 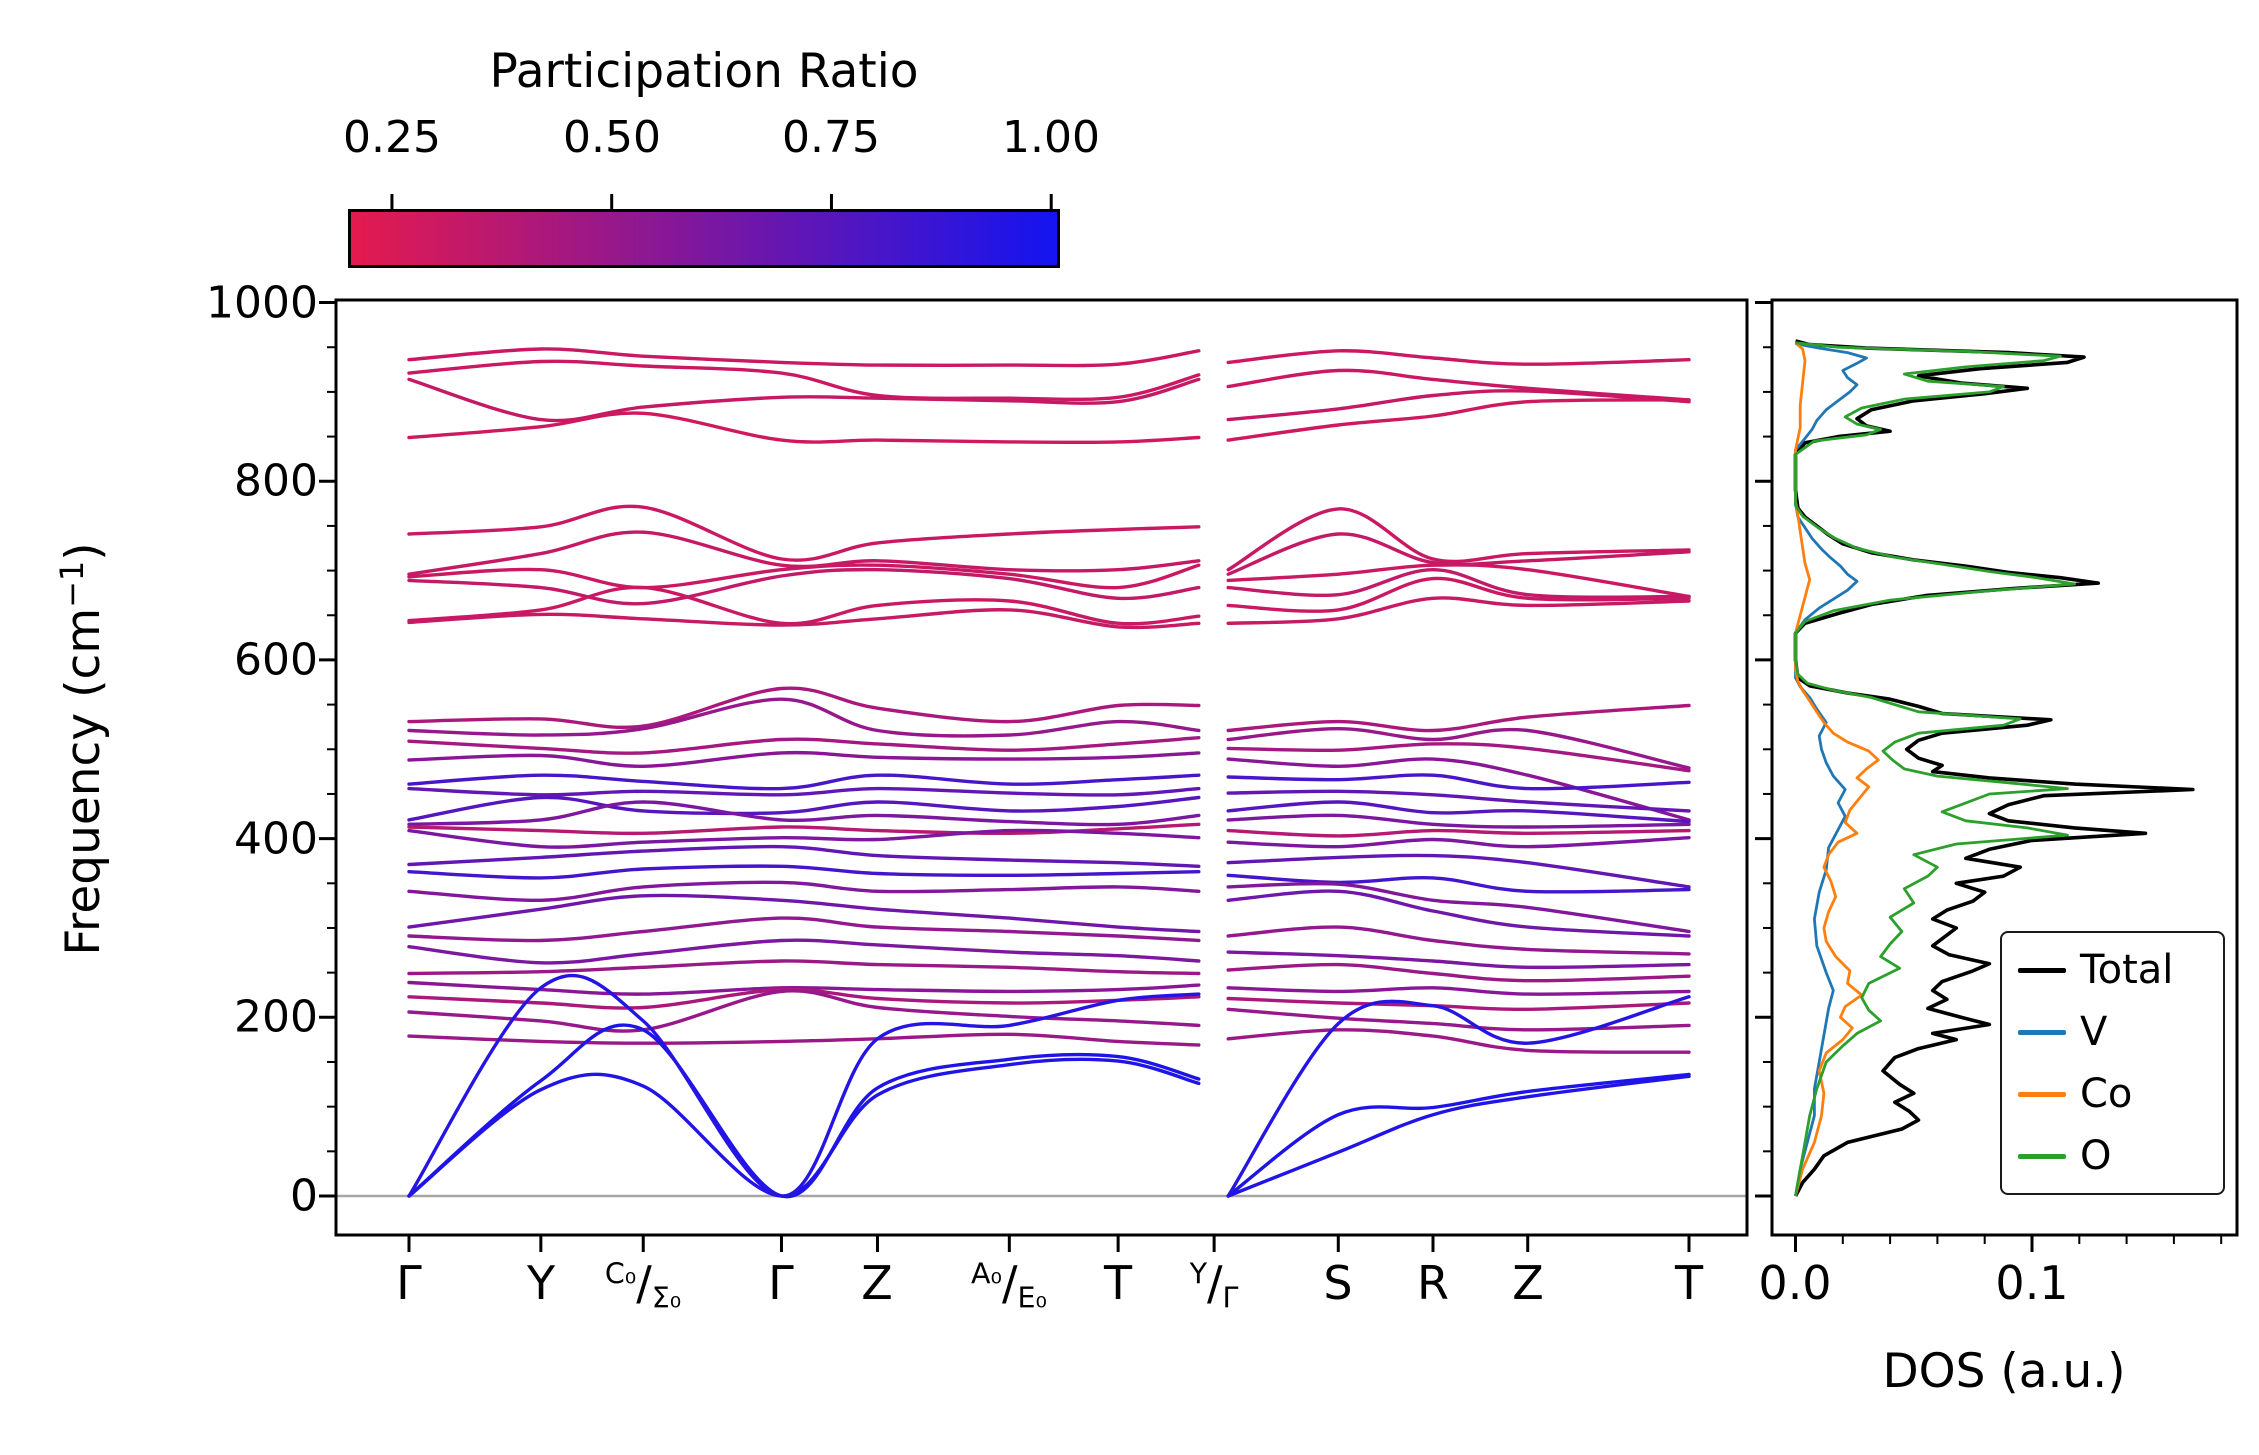 I want to click on xtick-z-2: Z, so click(x=1528, y=1283).